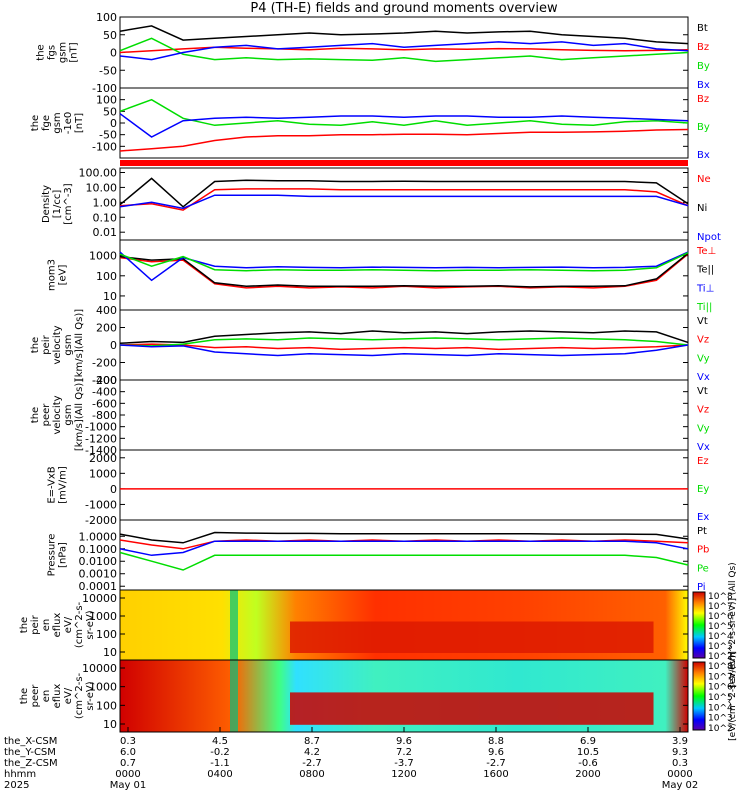 The width and height of the screenshot is (750, 800). I want to click on peer_en-ylabel-line: sr-eV), so click(90, 695).